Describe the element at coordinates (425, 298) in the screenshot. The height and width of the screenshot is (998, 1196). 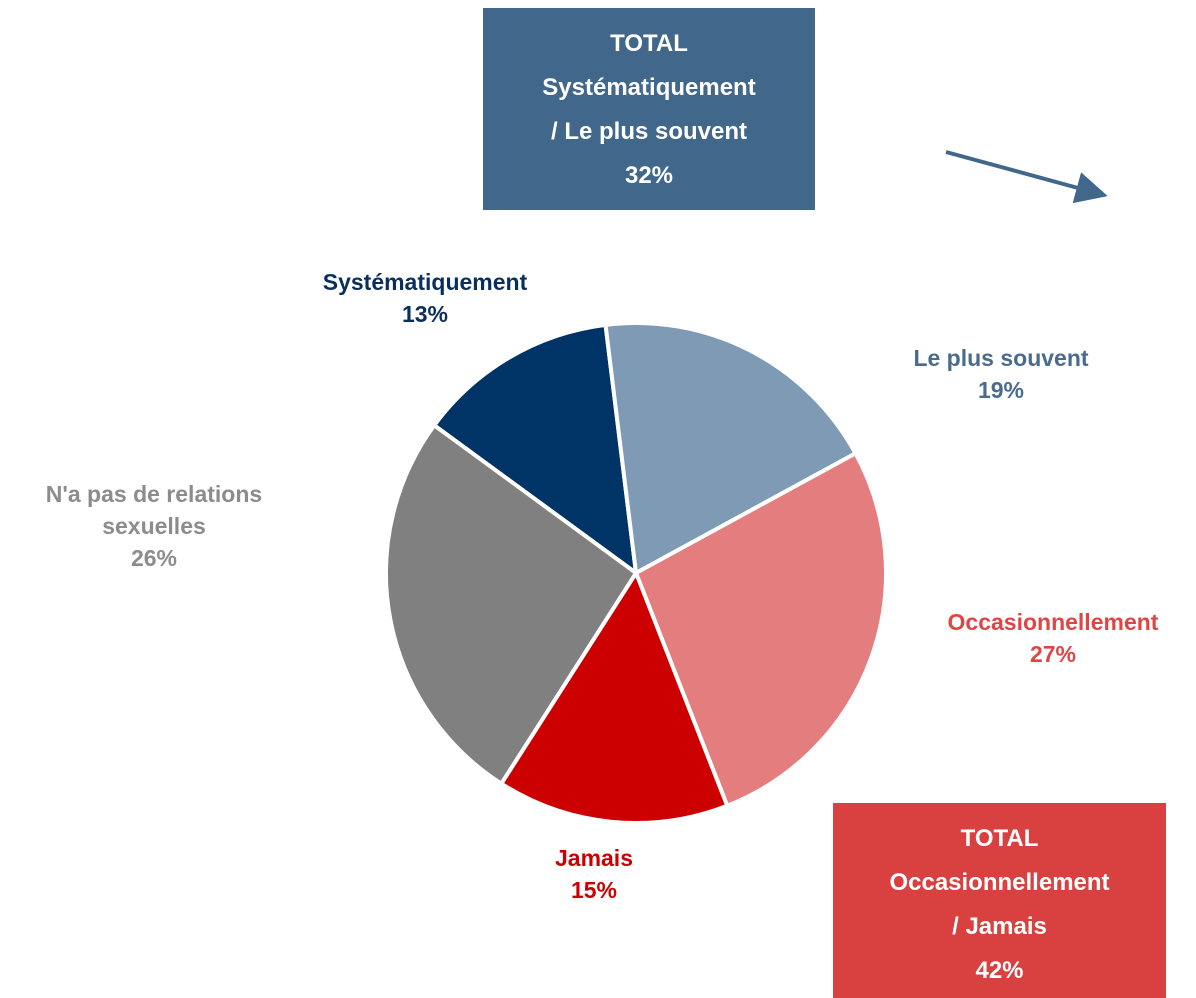
I see `slice-label: Systématiquement 13%` at that location.